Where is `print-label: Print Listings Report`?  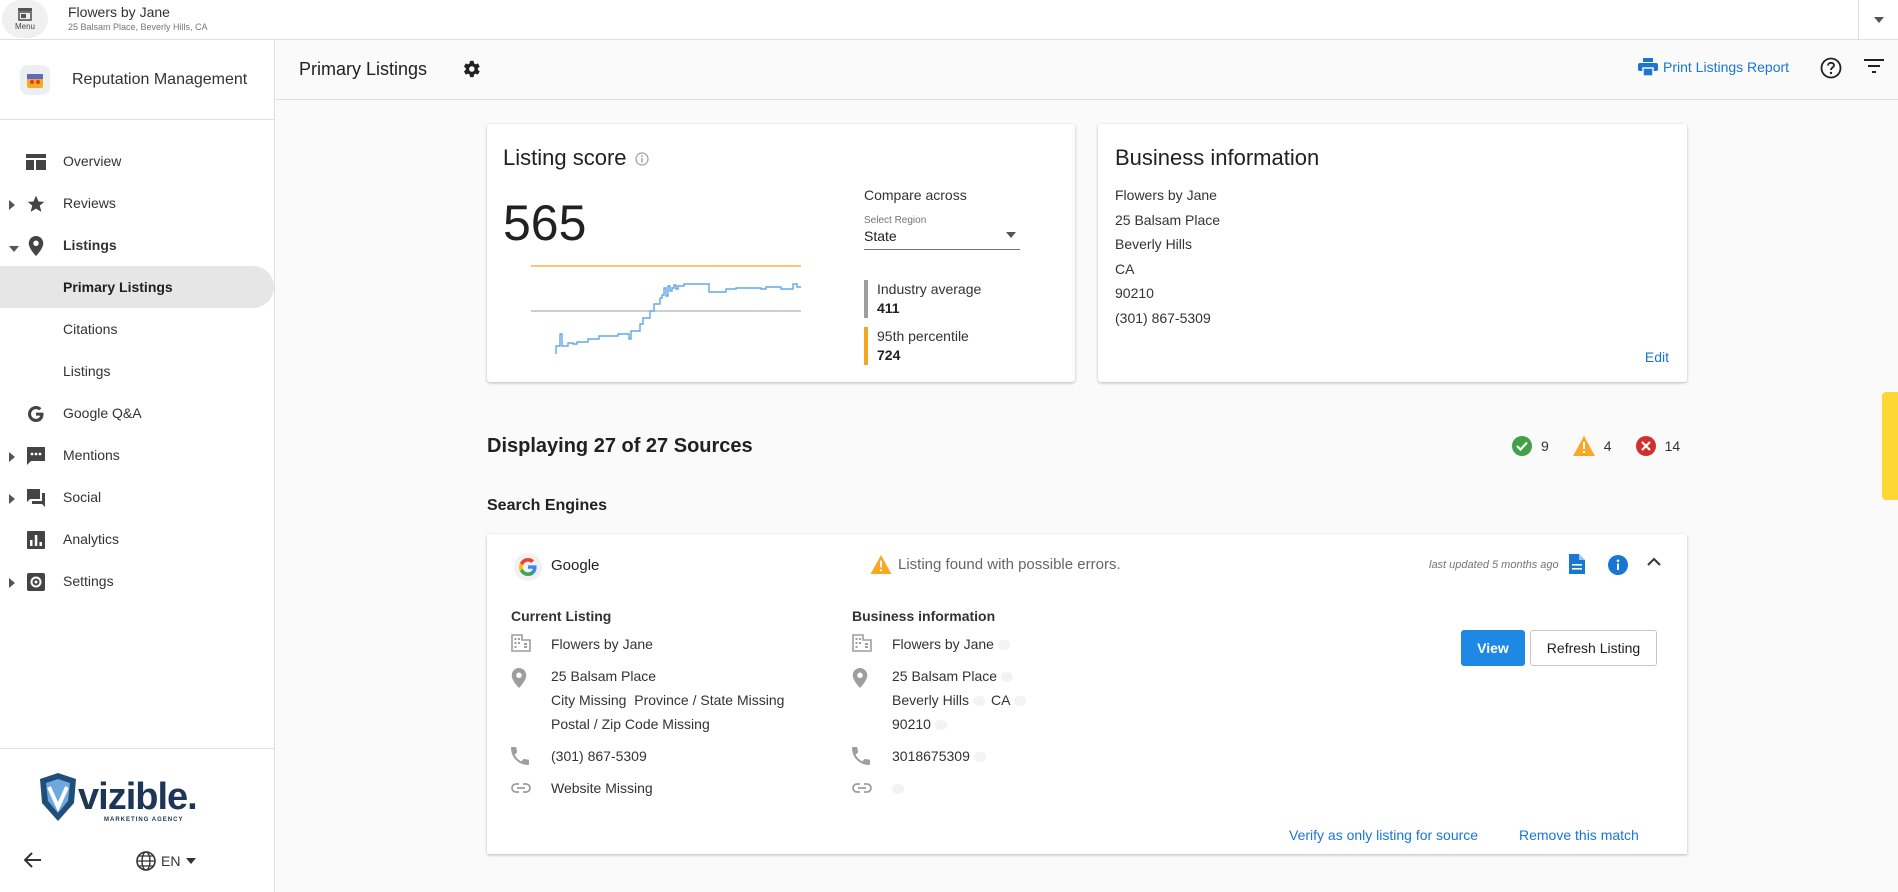
print-label: Print Listings Report is located at coordinates (1726, 67).